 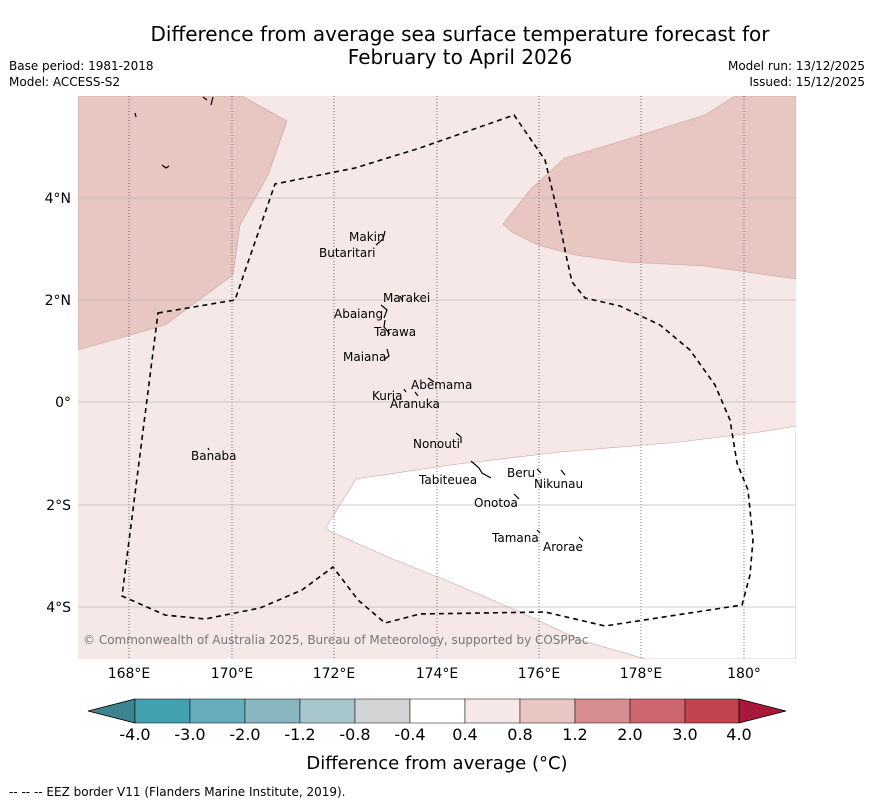 I want to click on island-label-nikunau: Nikunau, so click(x=558, y=484).